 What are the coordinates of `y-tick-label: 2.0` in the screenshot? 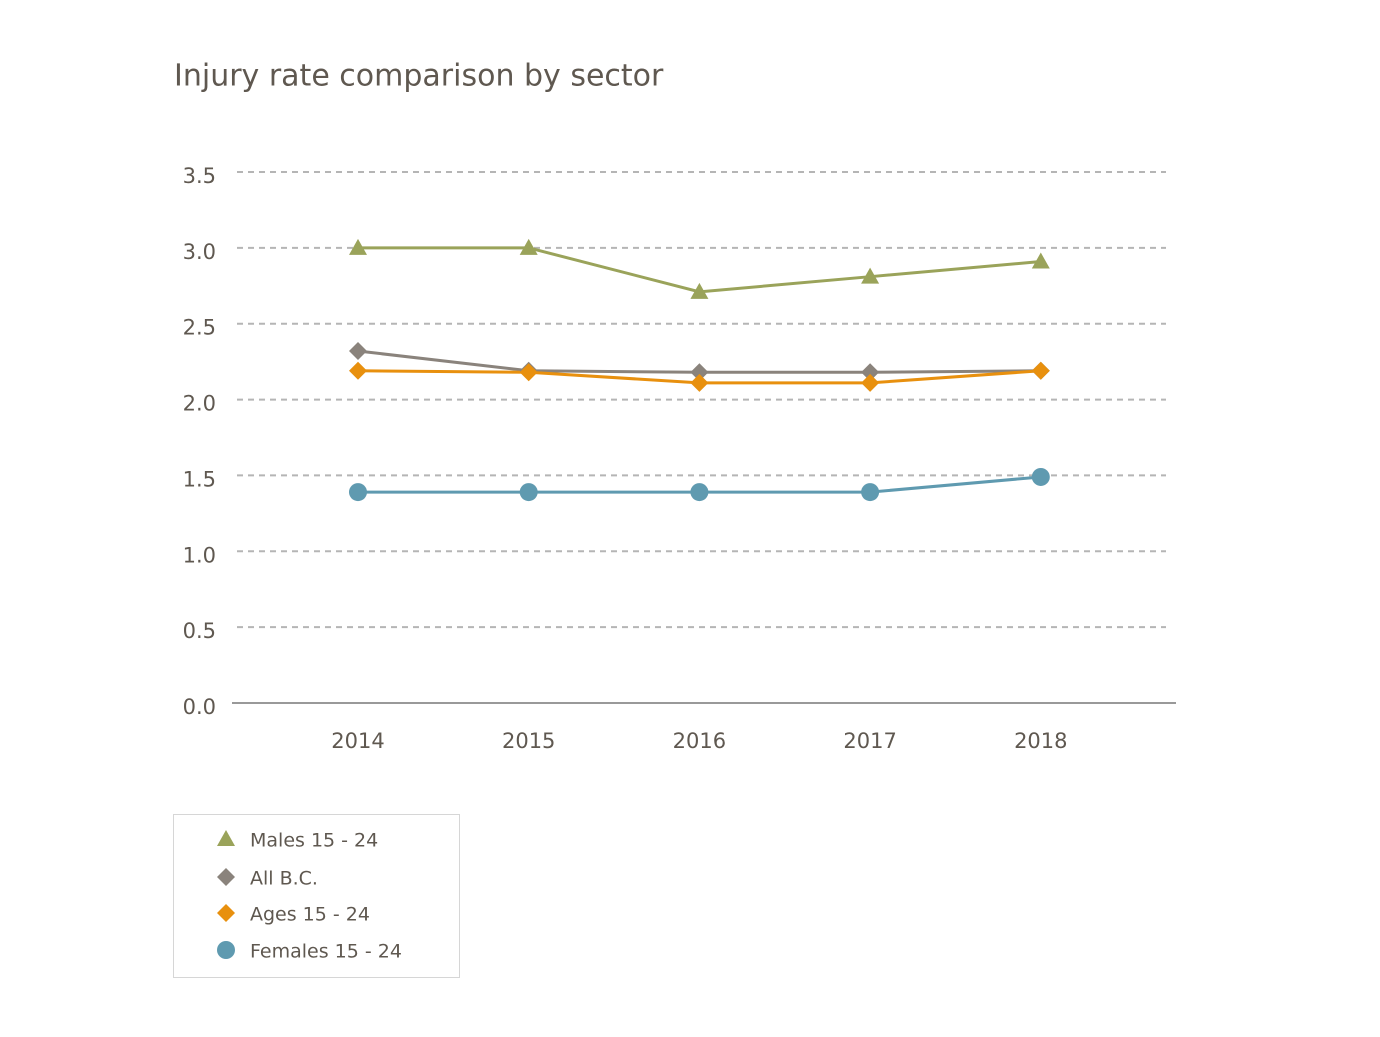 It's located at (199, 404).